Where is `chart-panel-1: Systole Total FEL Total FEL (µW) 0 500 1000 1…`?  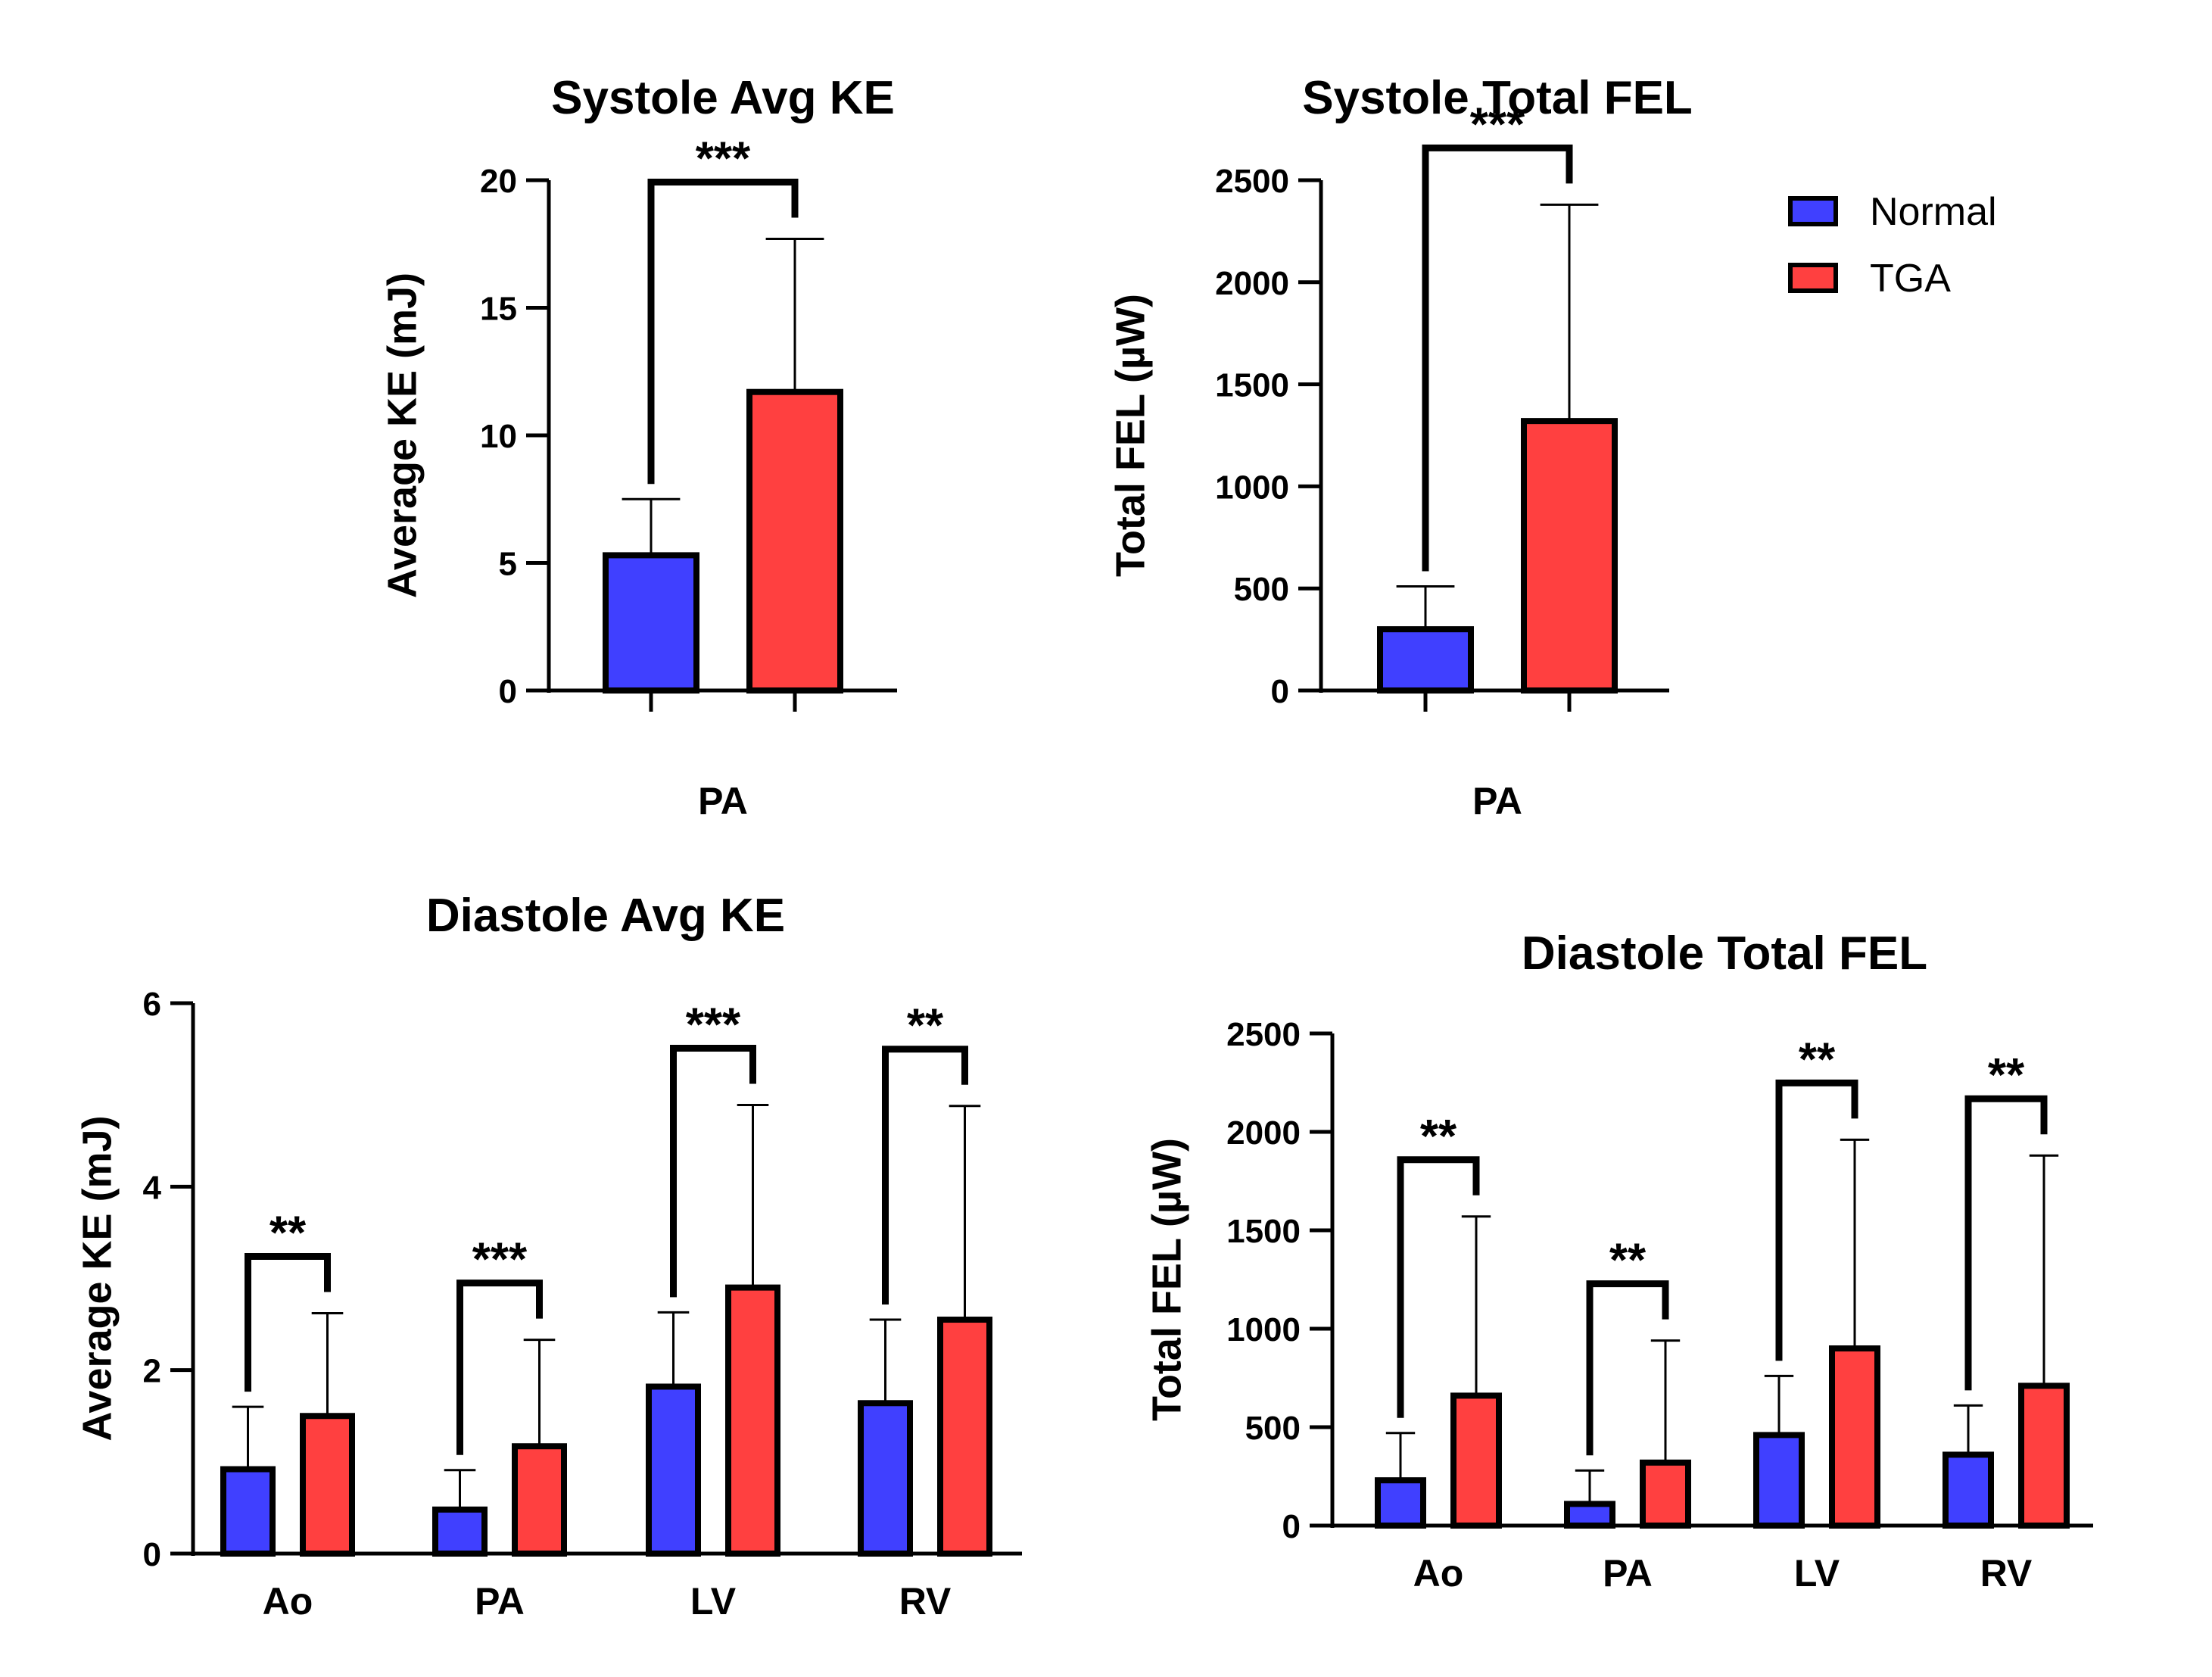 chart-panel-1: Systole Total FEL Total FEL (µW) 0 500 1000 1… is located at coordinates (1400, 447).